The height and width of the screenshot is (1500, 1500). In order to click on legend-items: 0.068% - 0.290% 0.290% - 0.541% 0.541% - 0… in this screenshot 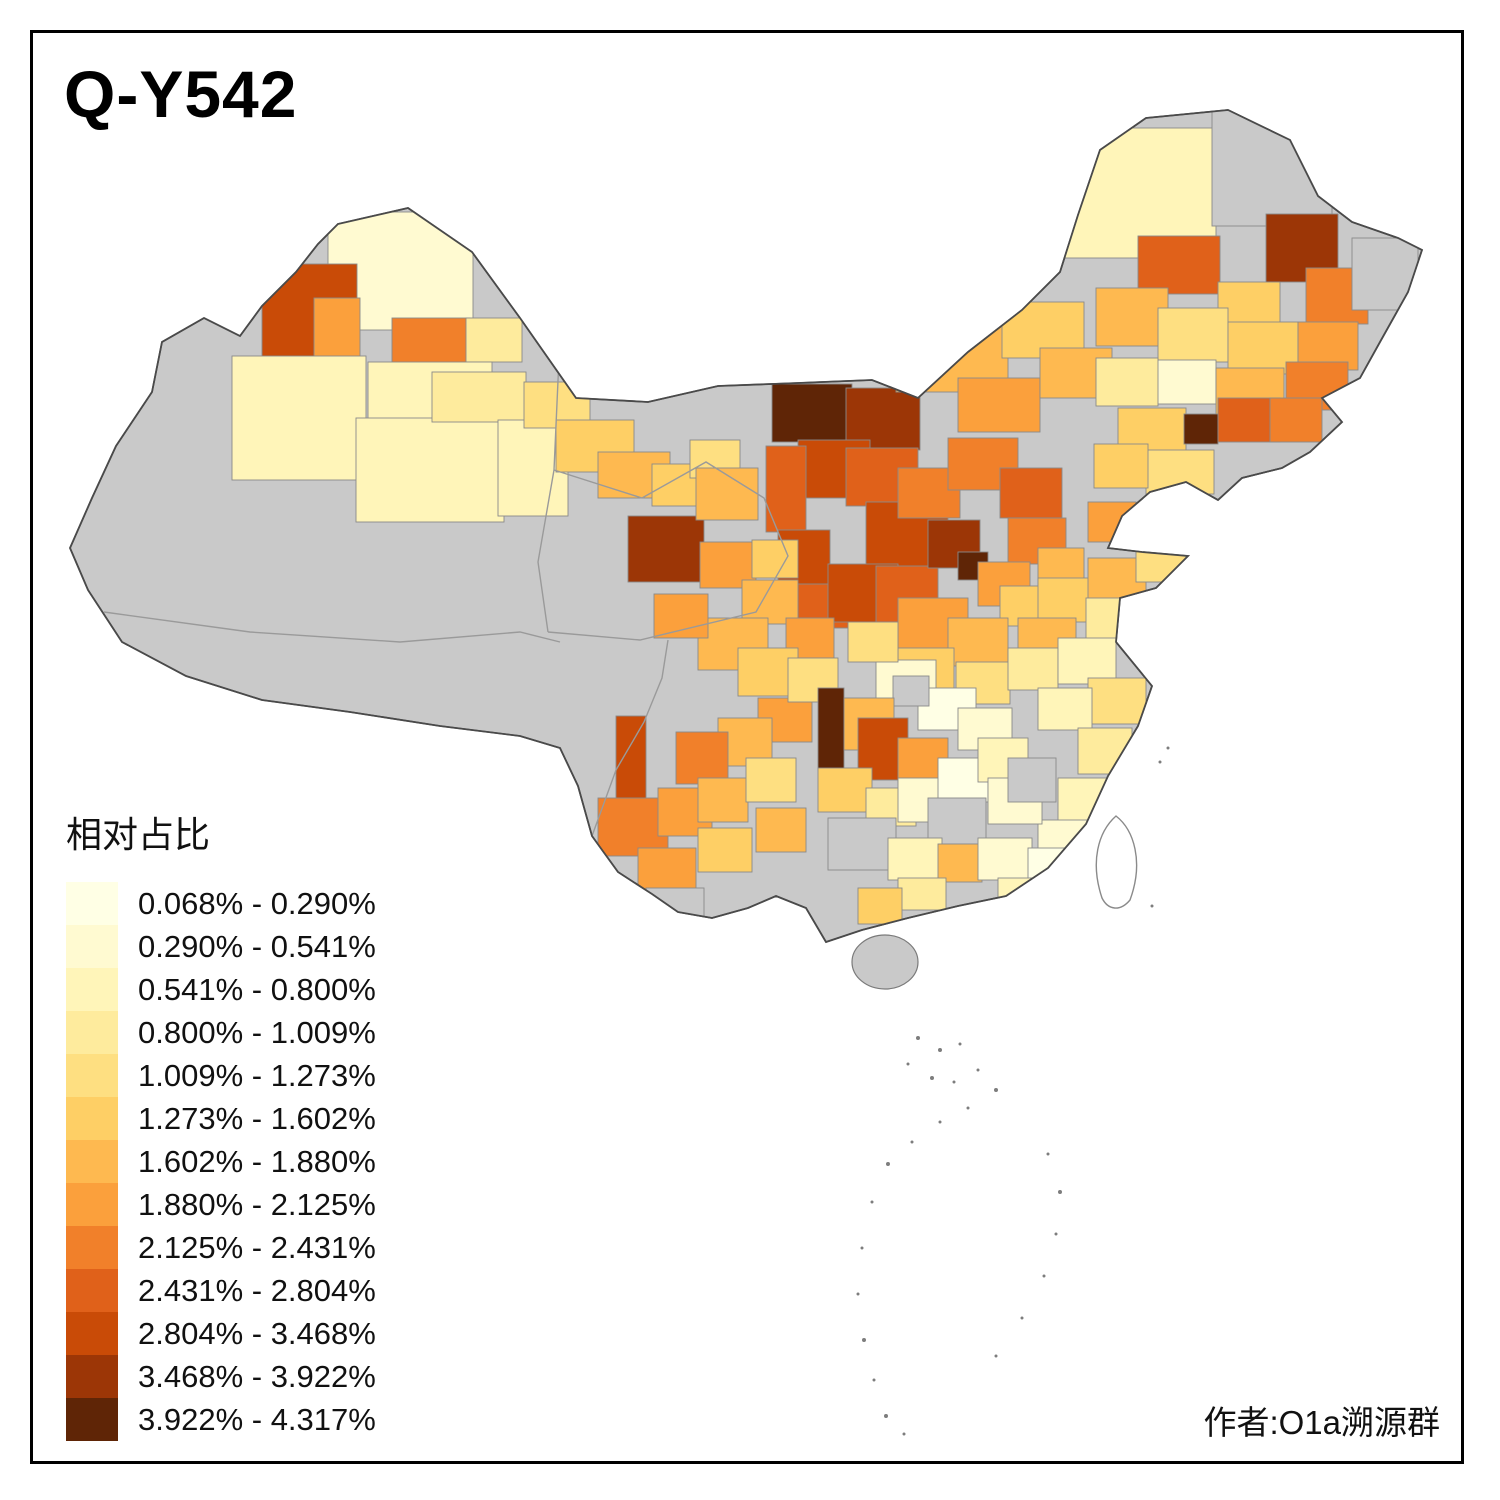, I will do `click(221, 1161)`.